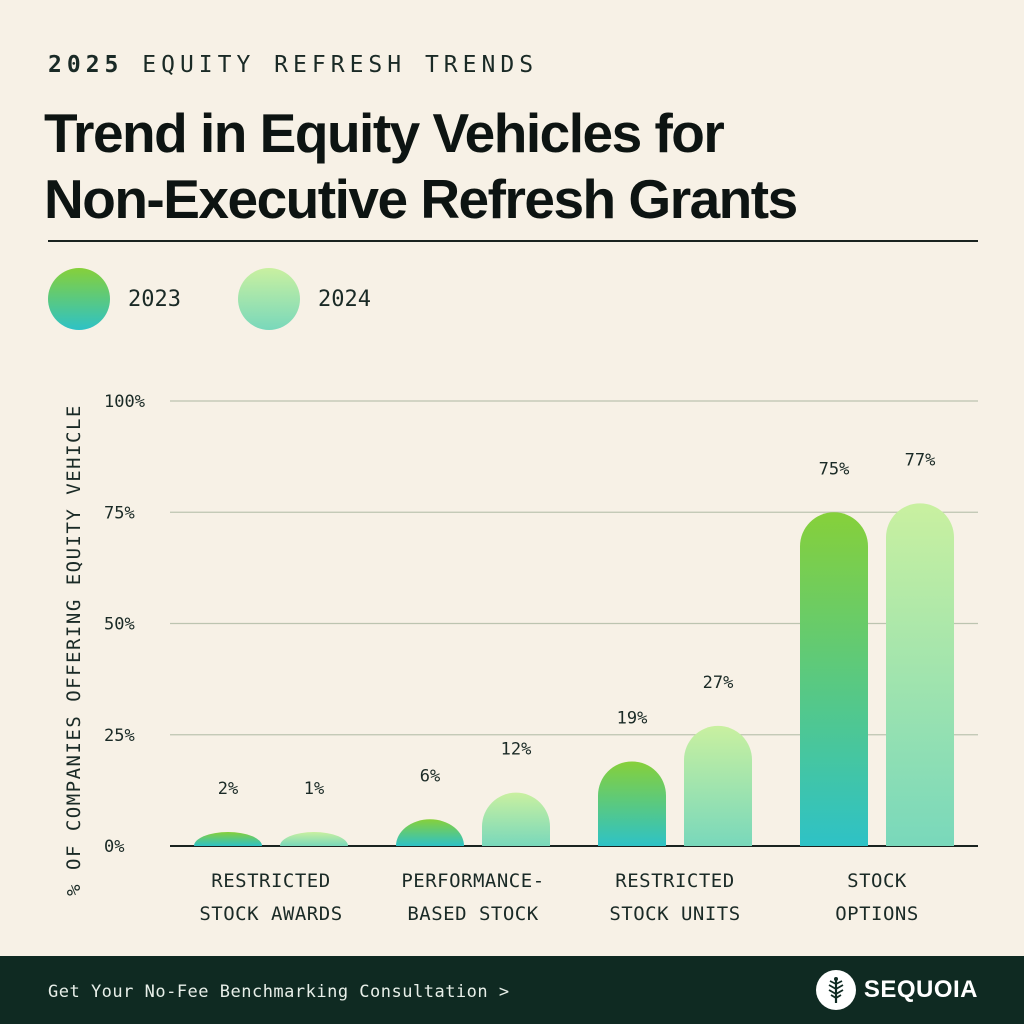 The width and height of the screenshot is (1024, 1024). What do you see at coordinates (124, 402) in the screenshot?
I see `y-tick-label: 100%` at bounding box center [124, 402].